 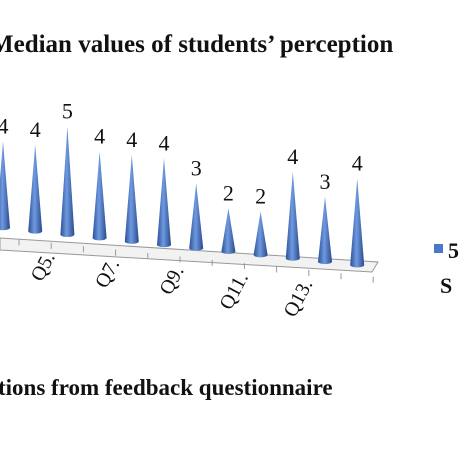 What do you see at coordinates (67, 111) in the screenshot?
I see `data-label: 5` at bounding box center [67, 111].